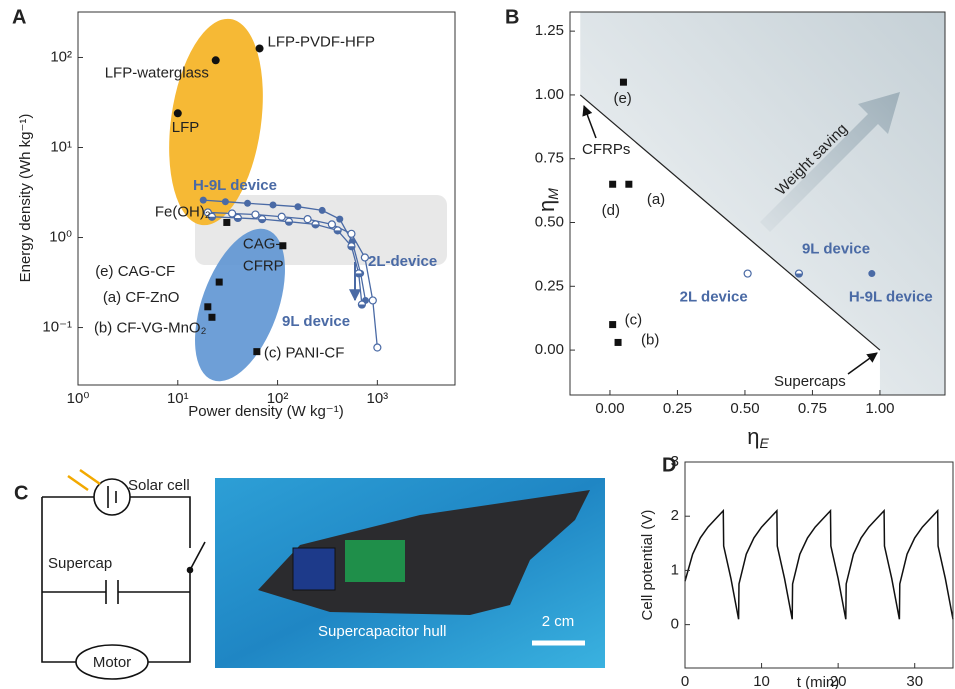  Describe the element at coordinates (589, 122) in the screenshot. I see `annotation-arrow` at that location.